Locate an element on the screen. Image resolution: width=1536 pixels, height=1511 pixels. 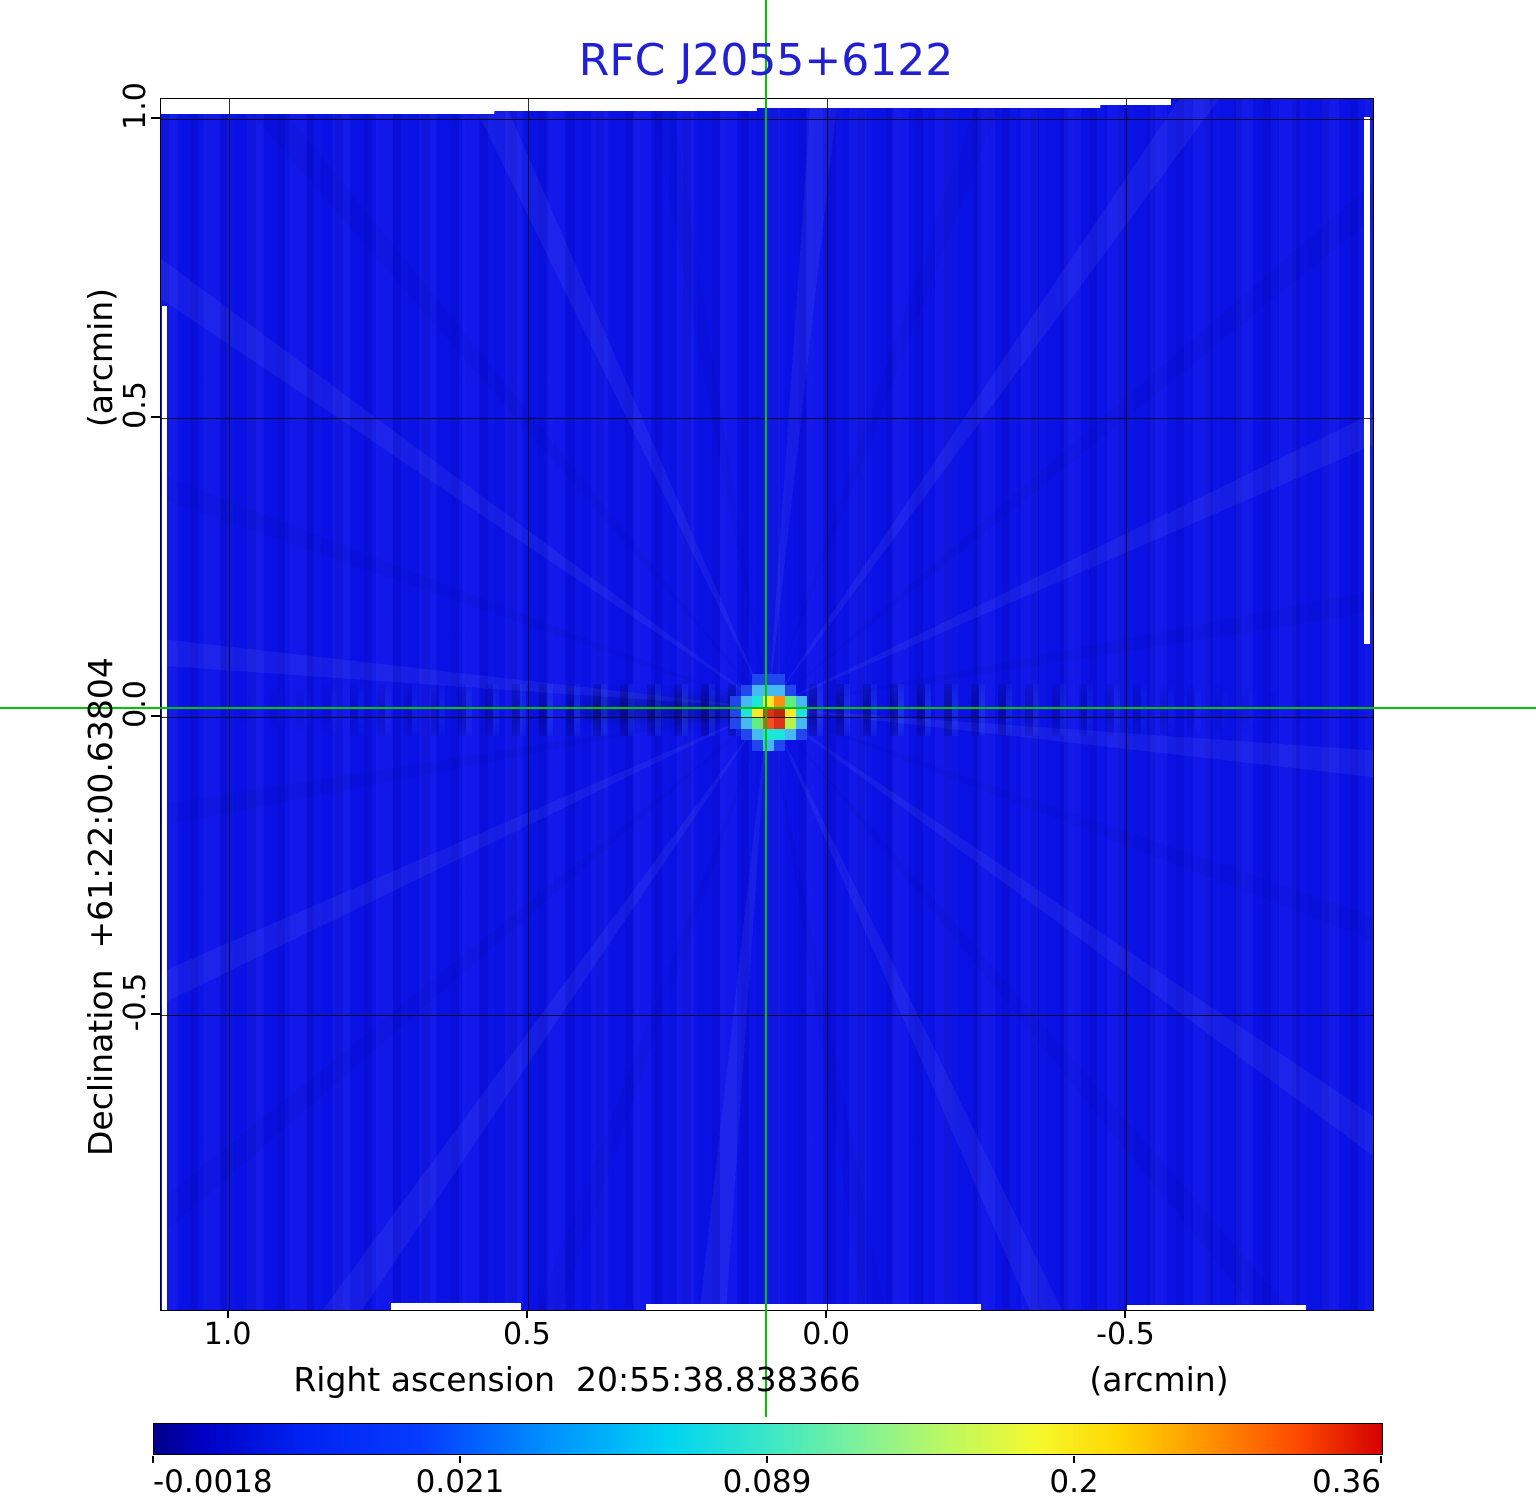
x-tick-label: -0.5 is located at coordinates (1125, 1334).